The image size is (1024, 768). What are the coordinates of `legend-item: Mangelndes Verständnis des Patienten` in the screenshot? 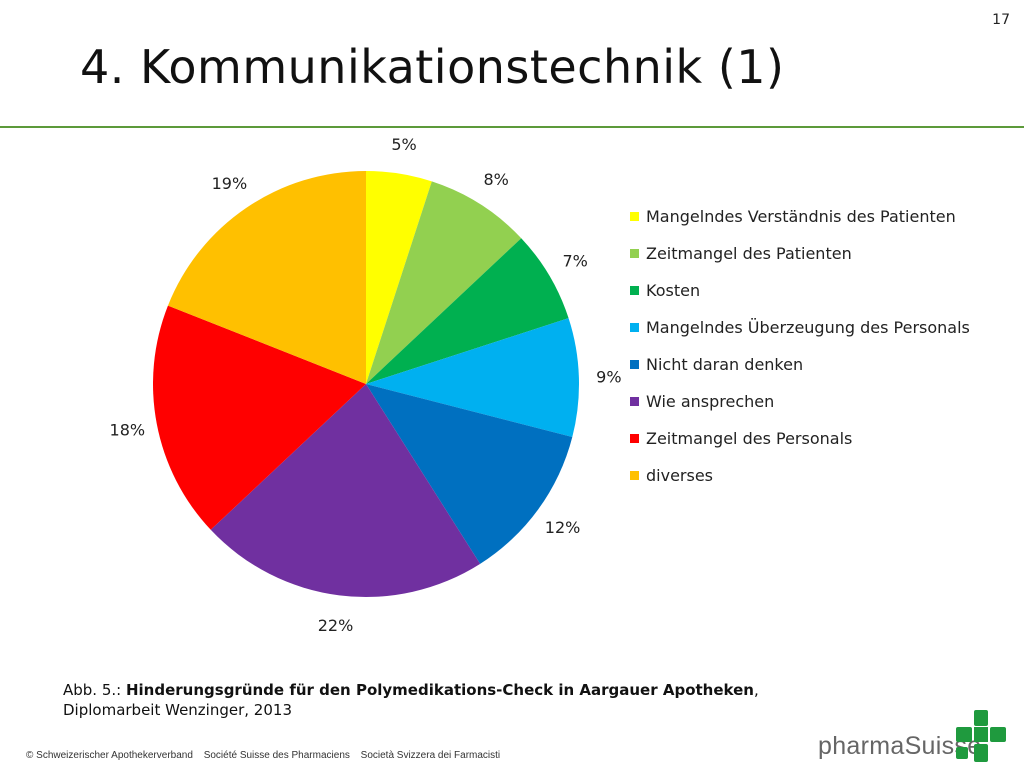 It's located at (800, 216).